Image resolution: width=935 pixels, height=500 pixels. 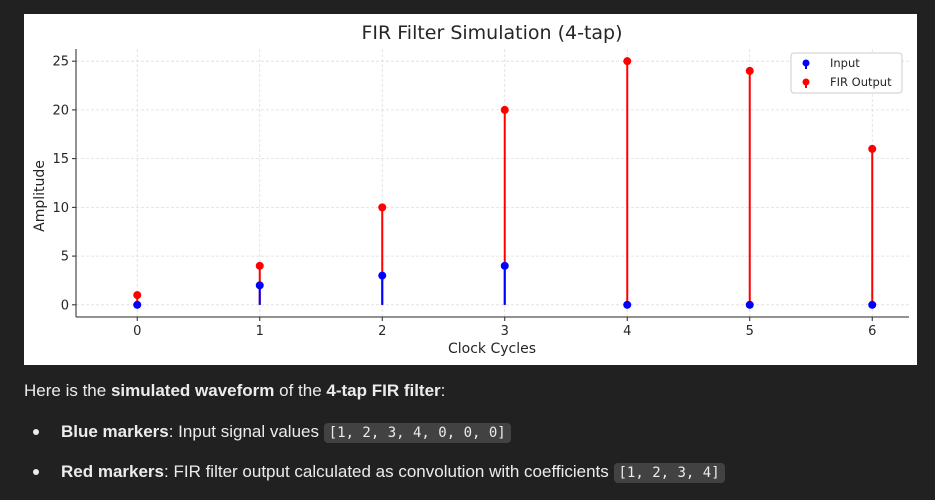 I want to click on legend: Input FIR Output, so click(x=846, y=73).